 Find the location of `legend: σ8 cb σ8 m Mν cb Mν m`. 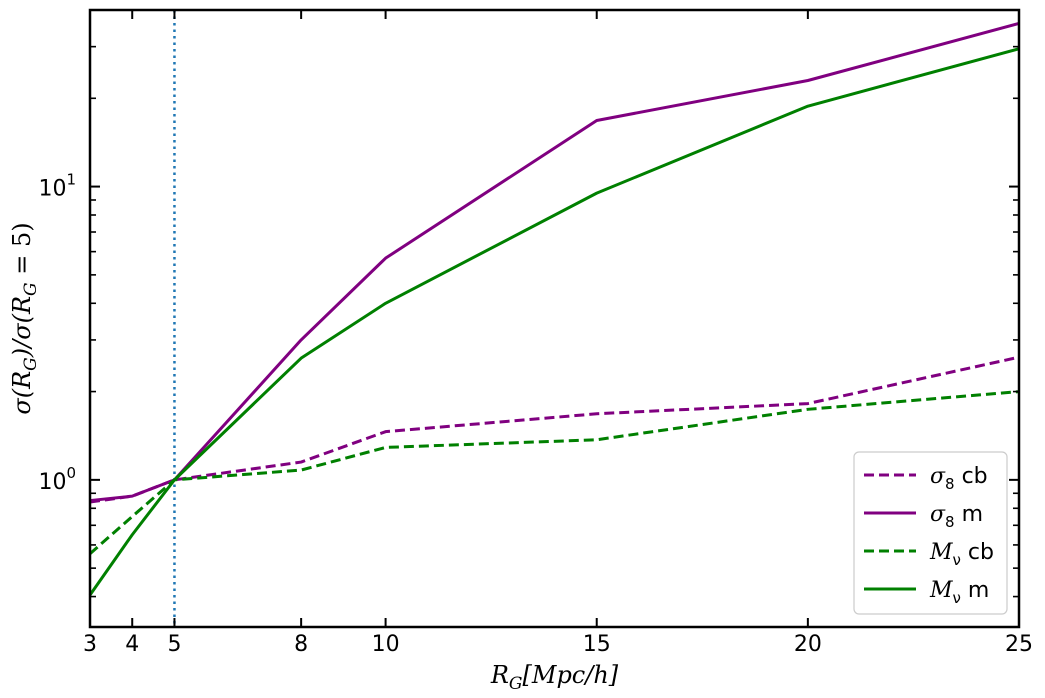

legend: σ8 cb σ8 m Mν cb Mν m is located at coordinates (930, 533).